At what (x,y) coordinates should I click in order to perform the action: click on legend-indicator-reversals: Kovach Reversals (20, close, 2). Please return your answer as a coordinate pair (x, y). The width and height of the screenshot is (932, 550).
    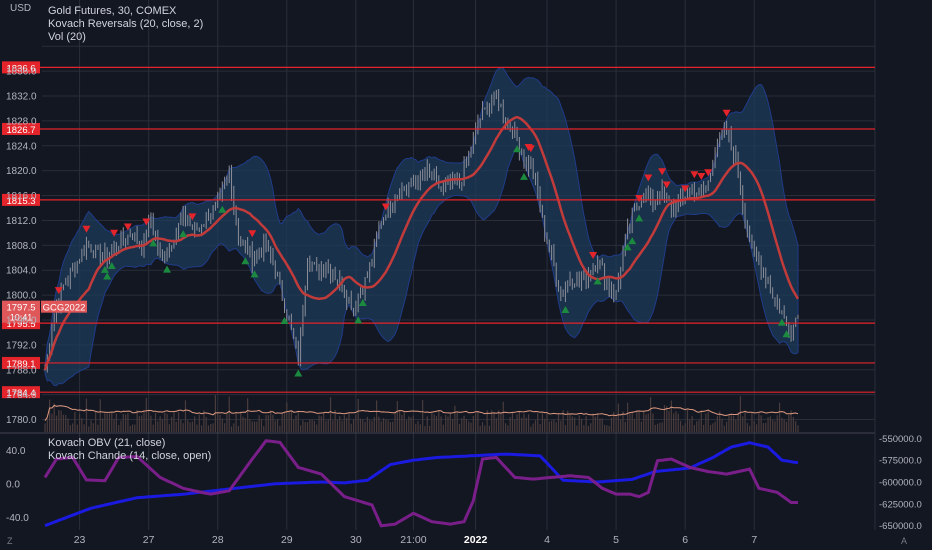
    Looking at the image, I should click on (126, 24).